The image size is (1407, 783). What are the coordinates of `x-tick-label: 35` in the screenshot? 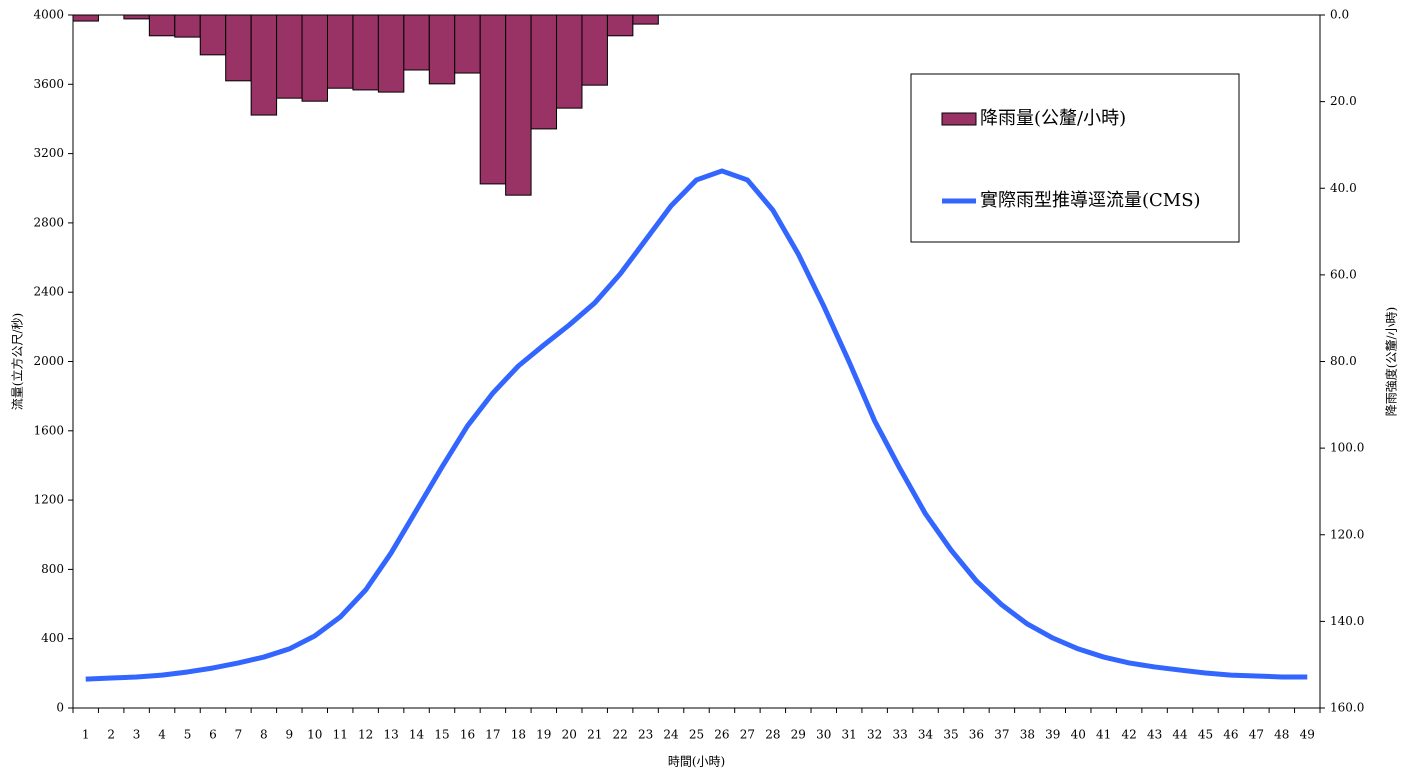 It's located at (950, 735).